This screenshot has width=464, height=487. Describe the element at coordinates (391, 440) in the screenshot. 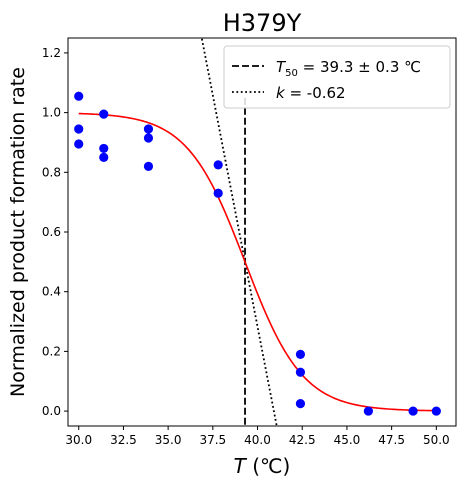

I see `x-tick-label: 47.5` at that location.